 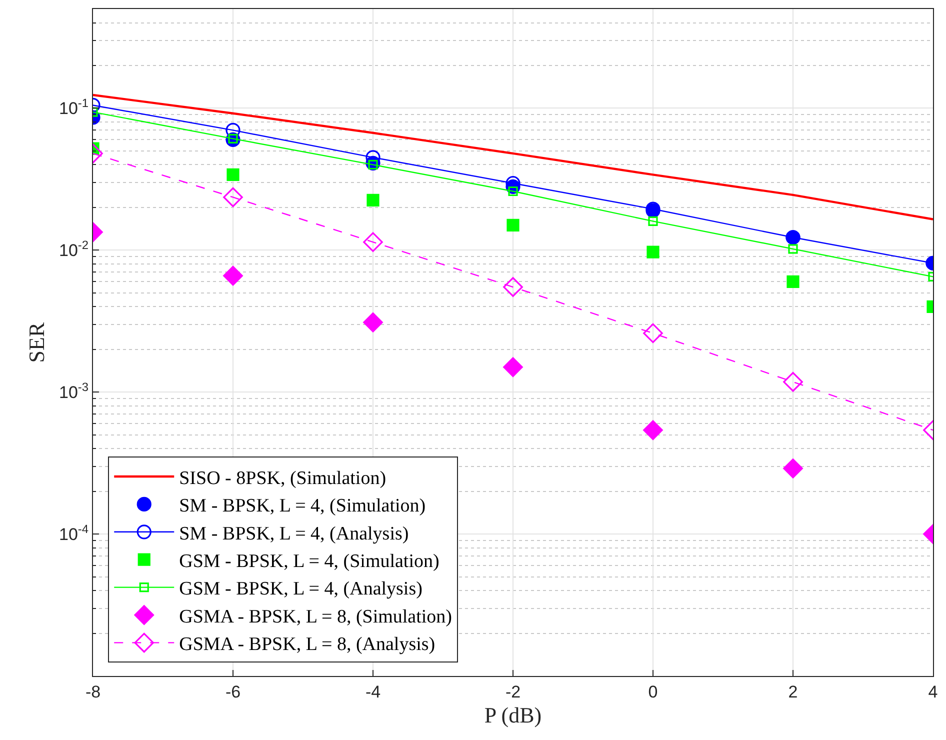 What do you see at coordinates (93, 692) in the screenshot?
I see `x-tick-label: -8` at bounding box center [93, 692].